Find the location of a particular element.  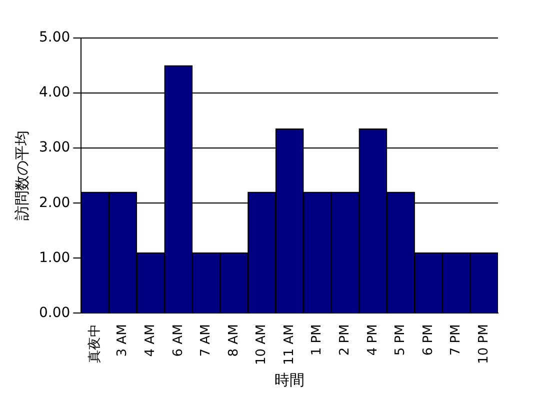

y-tick-label: 2.00 is located at coordinates (54, 202).